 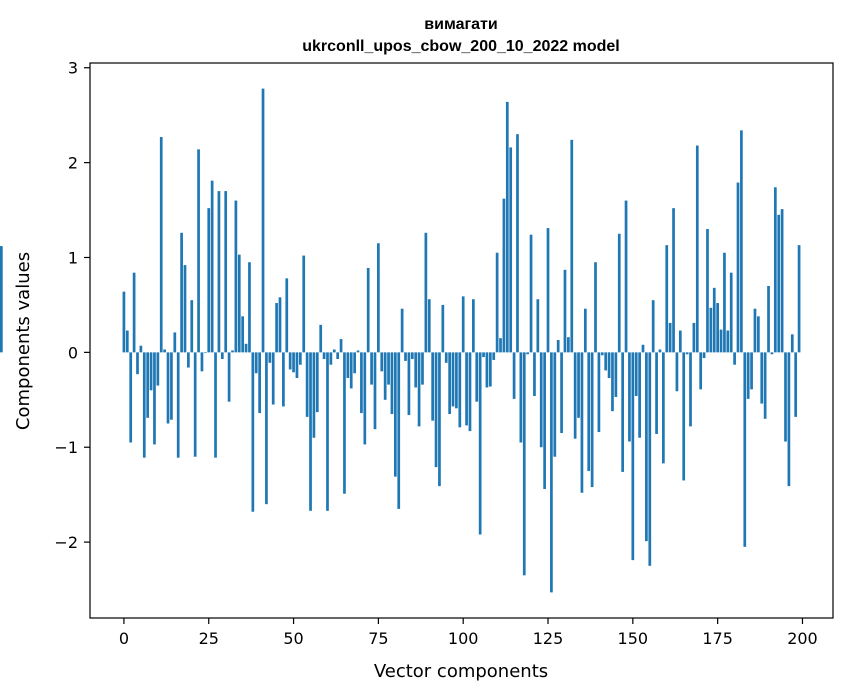 I want to click on x-axis: 0 25 50 75 100 125 150 175 200, so click(x=468, y=633).